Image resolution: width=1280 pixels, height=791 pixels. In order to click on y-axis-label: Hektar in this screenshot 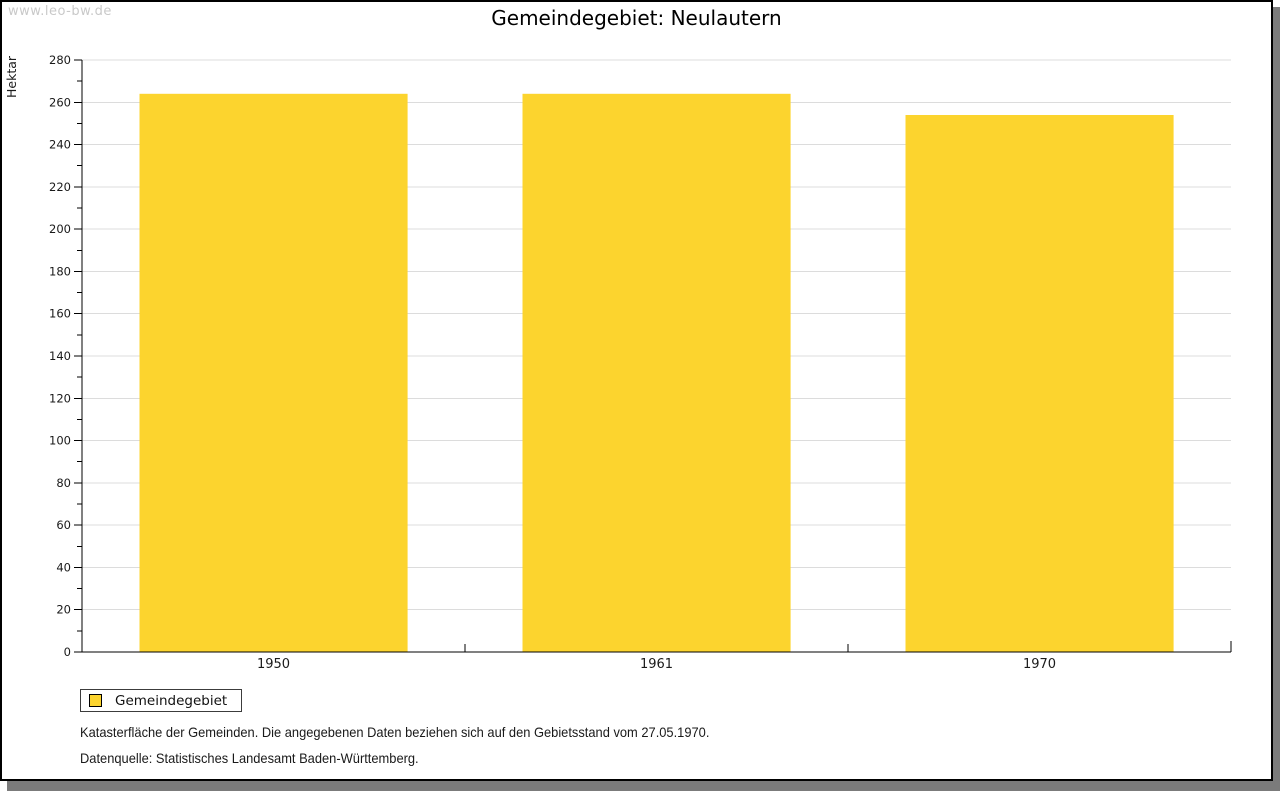, I will do `click(11, 76)`.